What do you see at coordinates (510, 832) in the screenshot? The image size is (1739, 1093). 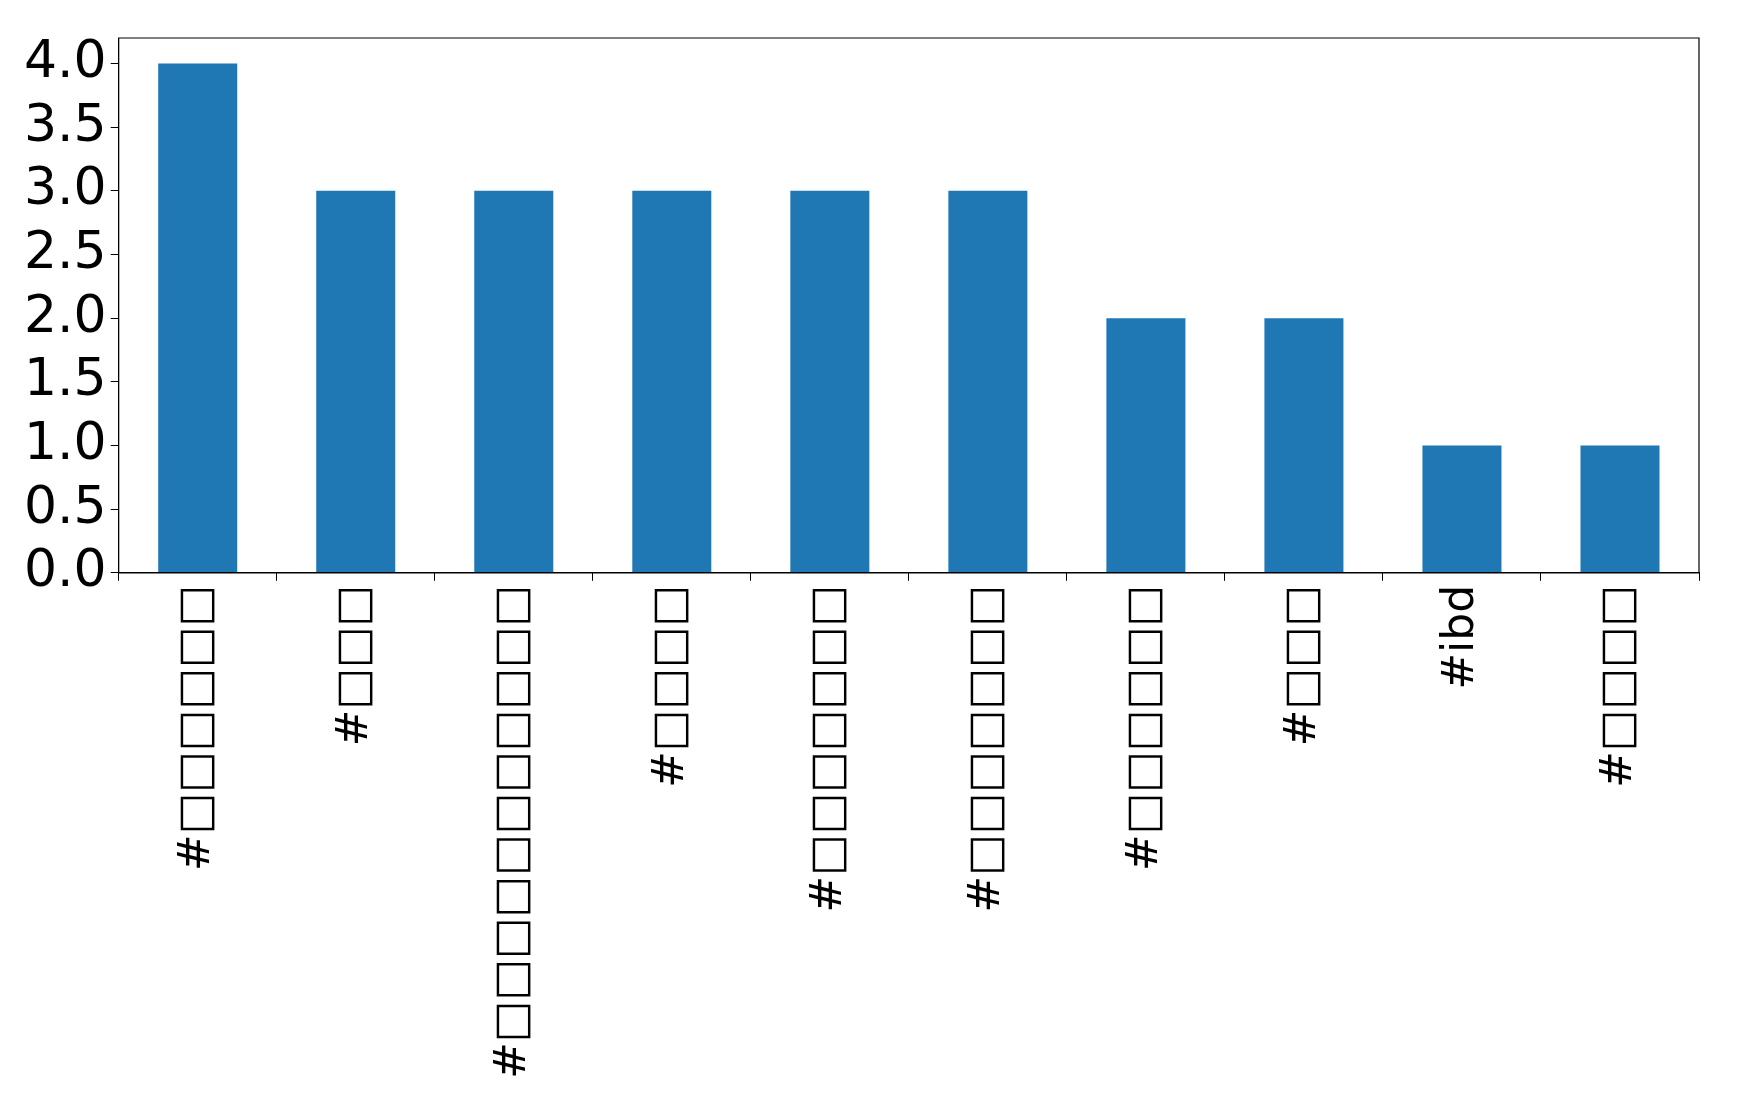 I see `x-tick-label: #□□□□□□□□□□□` at bounding box center [510, 832].